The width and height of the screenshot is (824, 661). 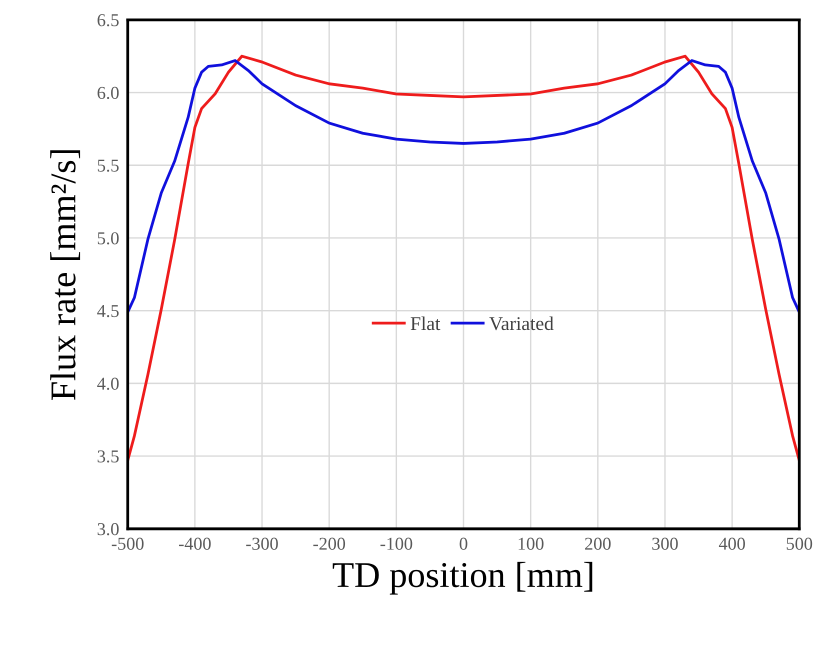 I want to click on legend-label: Flat, so click(x=425, y=323).